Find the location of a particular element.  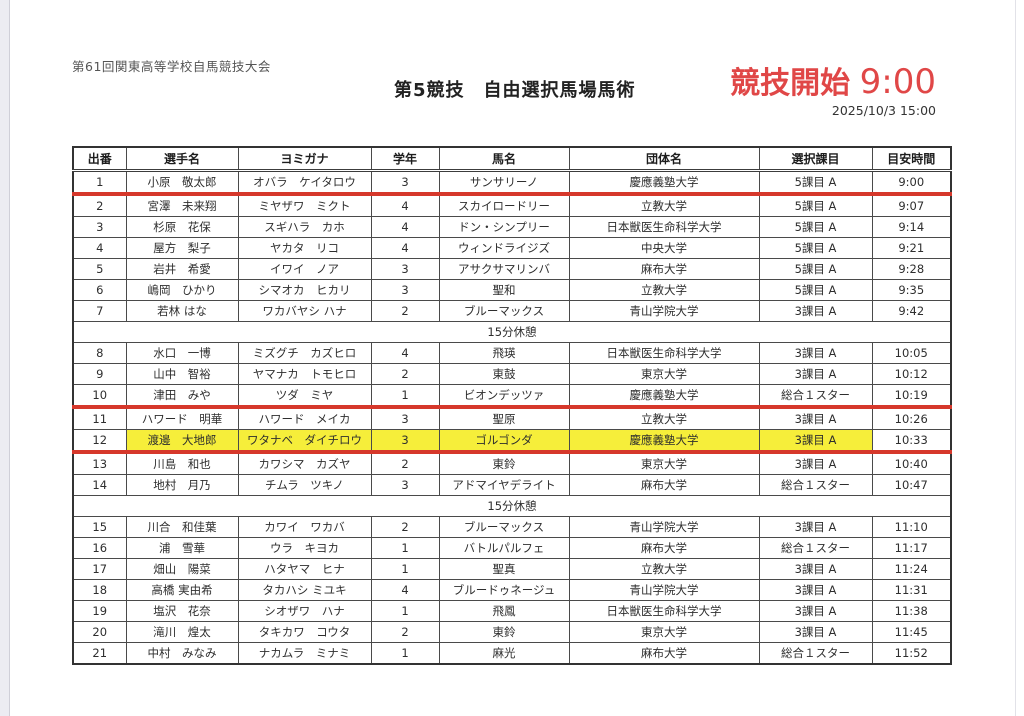

cell-kana: タカハシ ミユキ is located at coordinates (304, 590).